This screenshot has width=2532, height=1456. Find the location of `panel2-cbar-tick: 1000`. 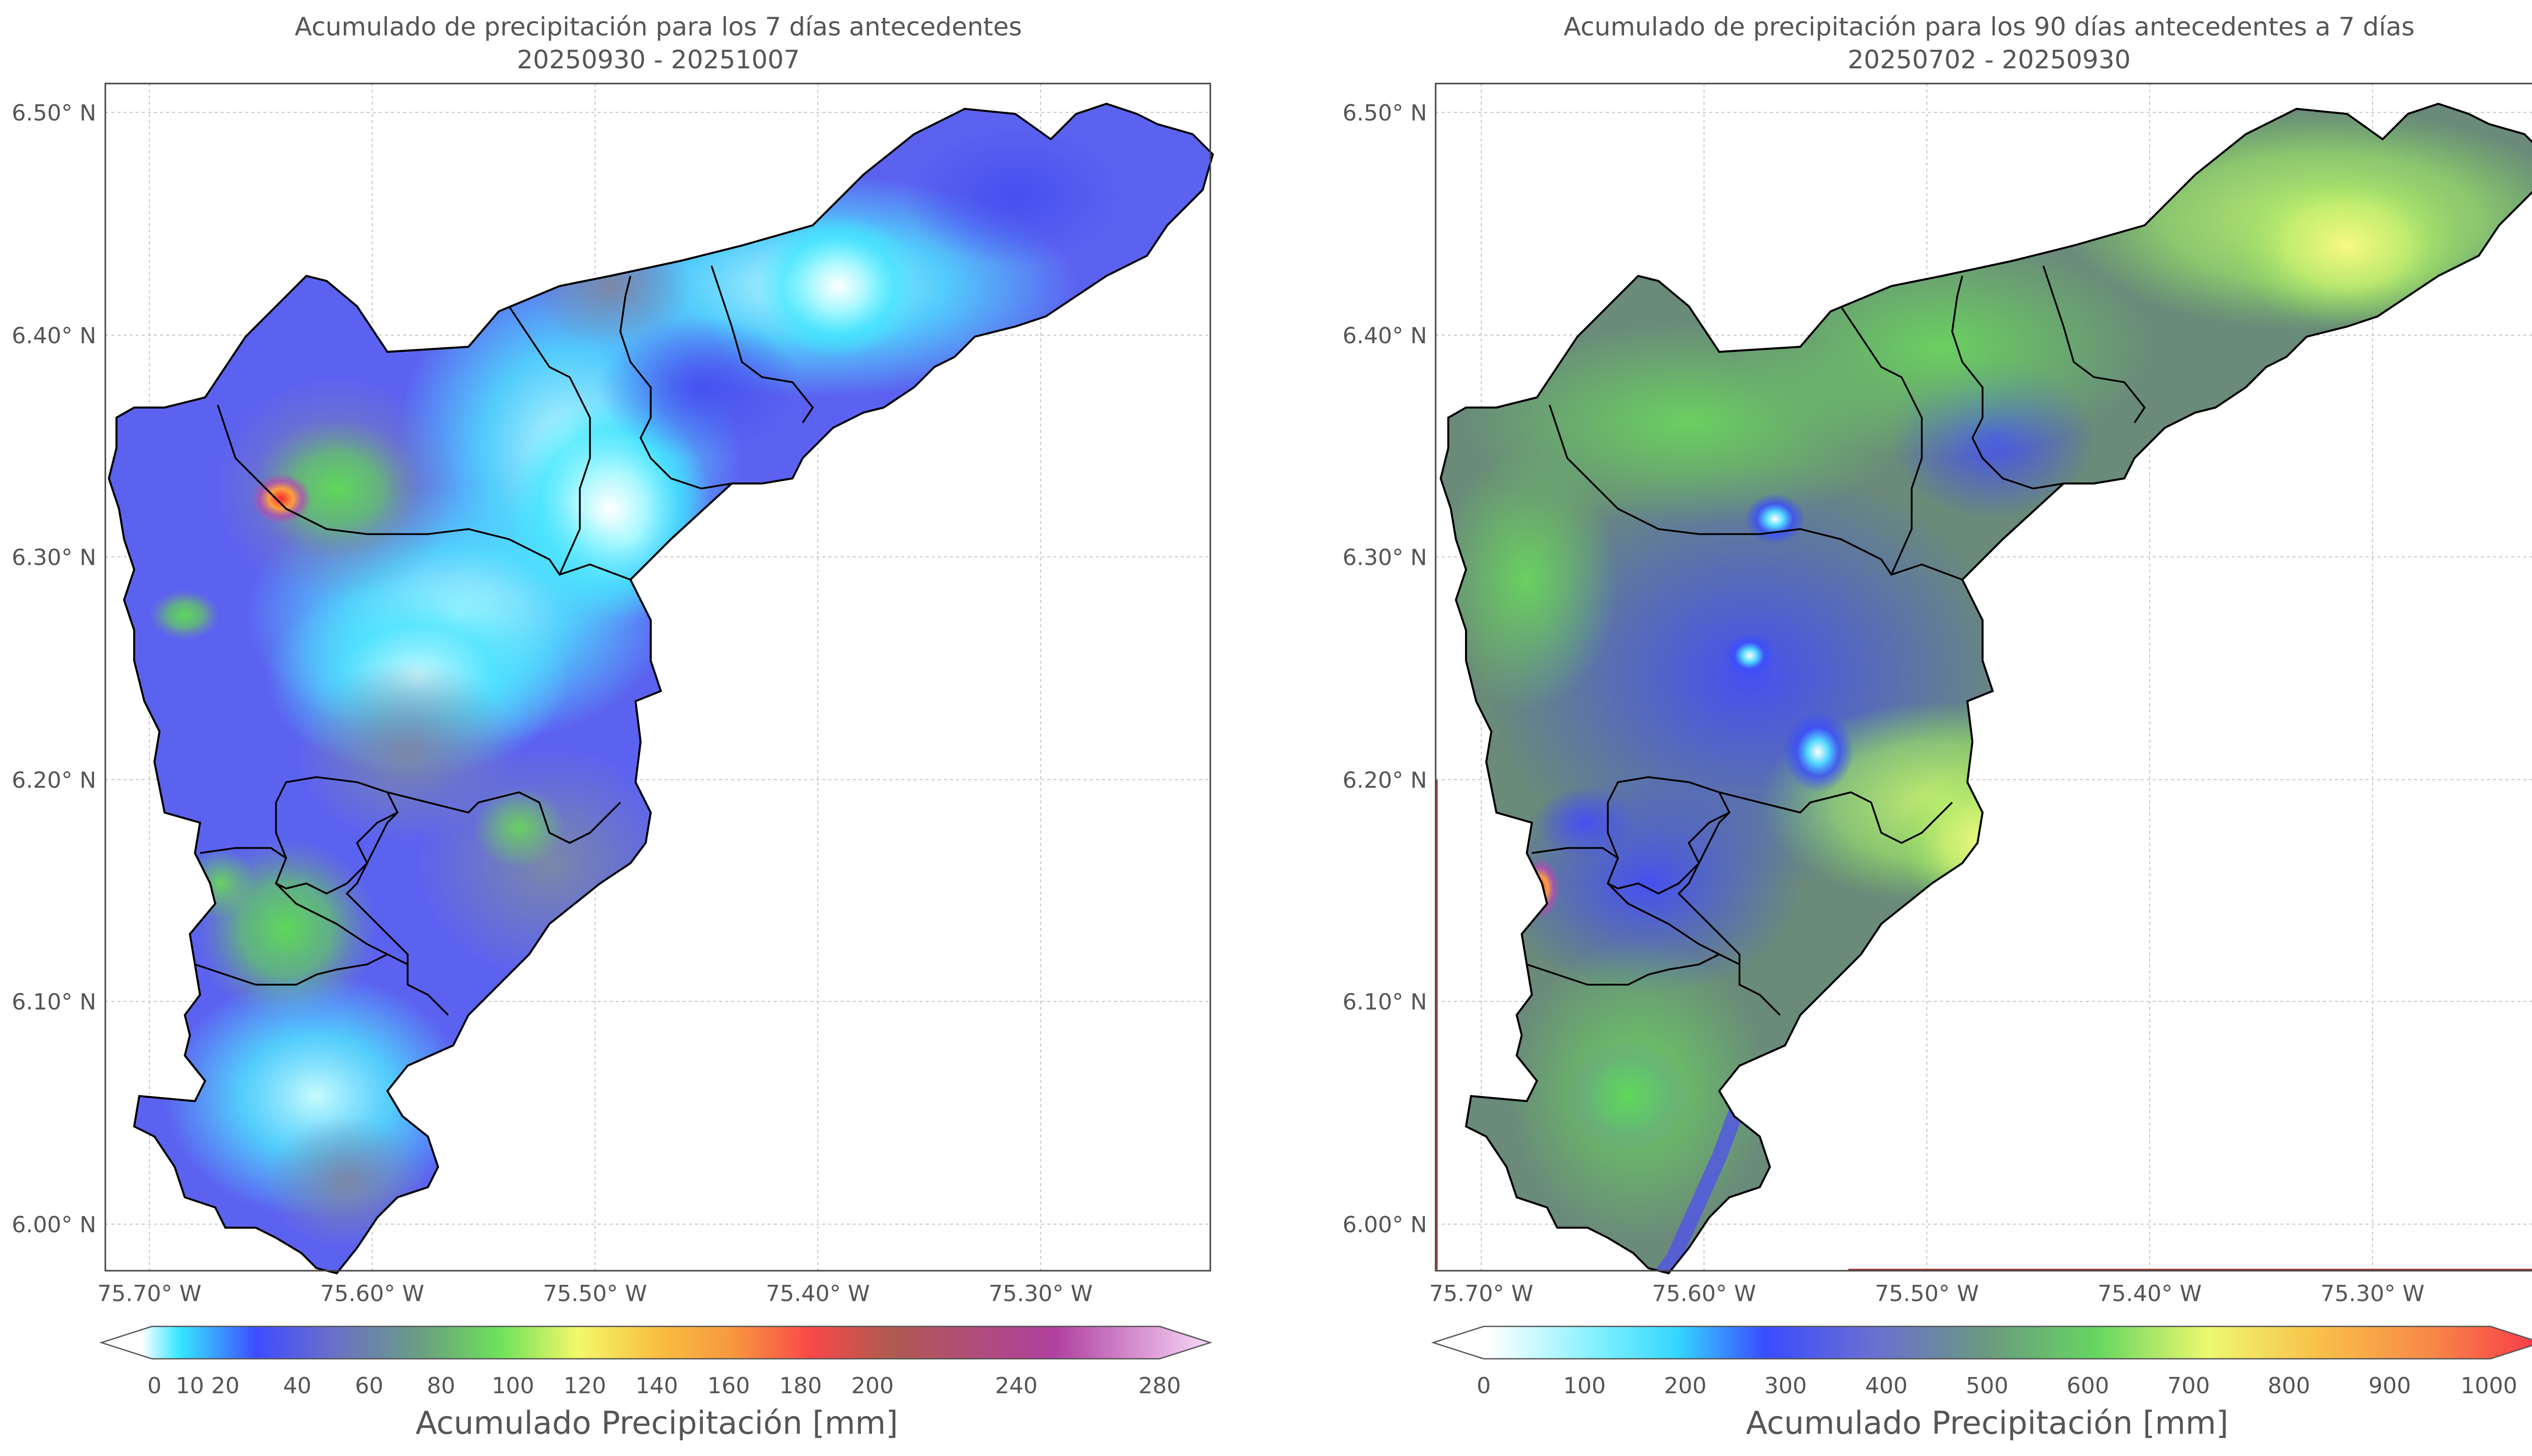

panel2-cbar-tick: 1000 is located at coordinates (2489, 1386).